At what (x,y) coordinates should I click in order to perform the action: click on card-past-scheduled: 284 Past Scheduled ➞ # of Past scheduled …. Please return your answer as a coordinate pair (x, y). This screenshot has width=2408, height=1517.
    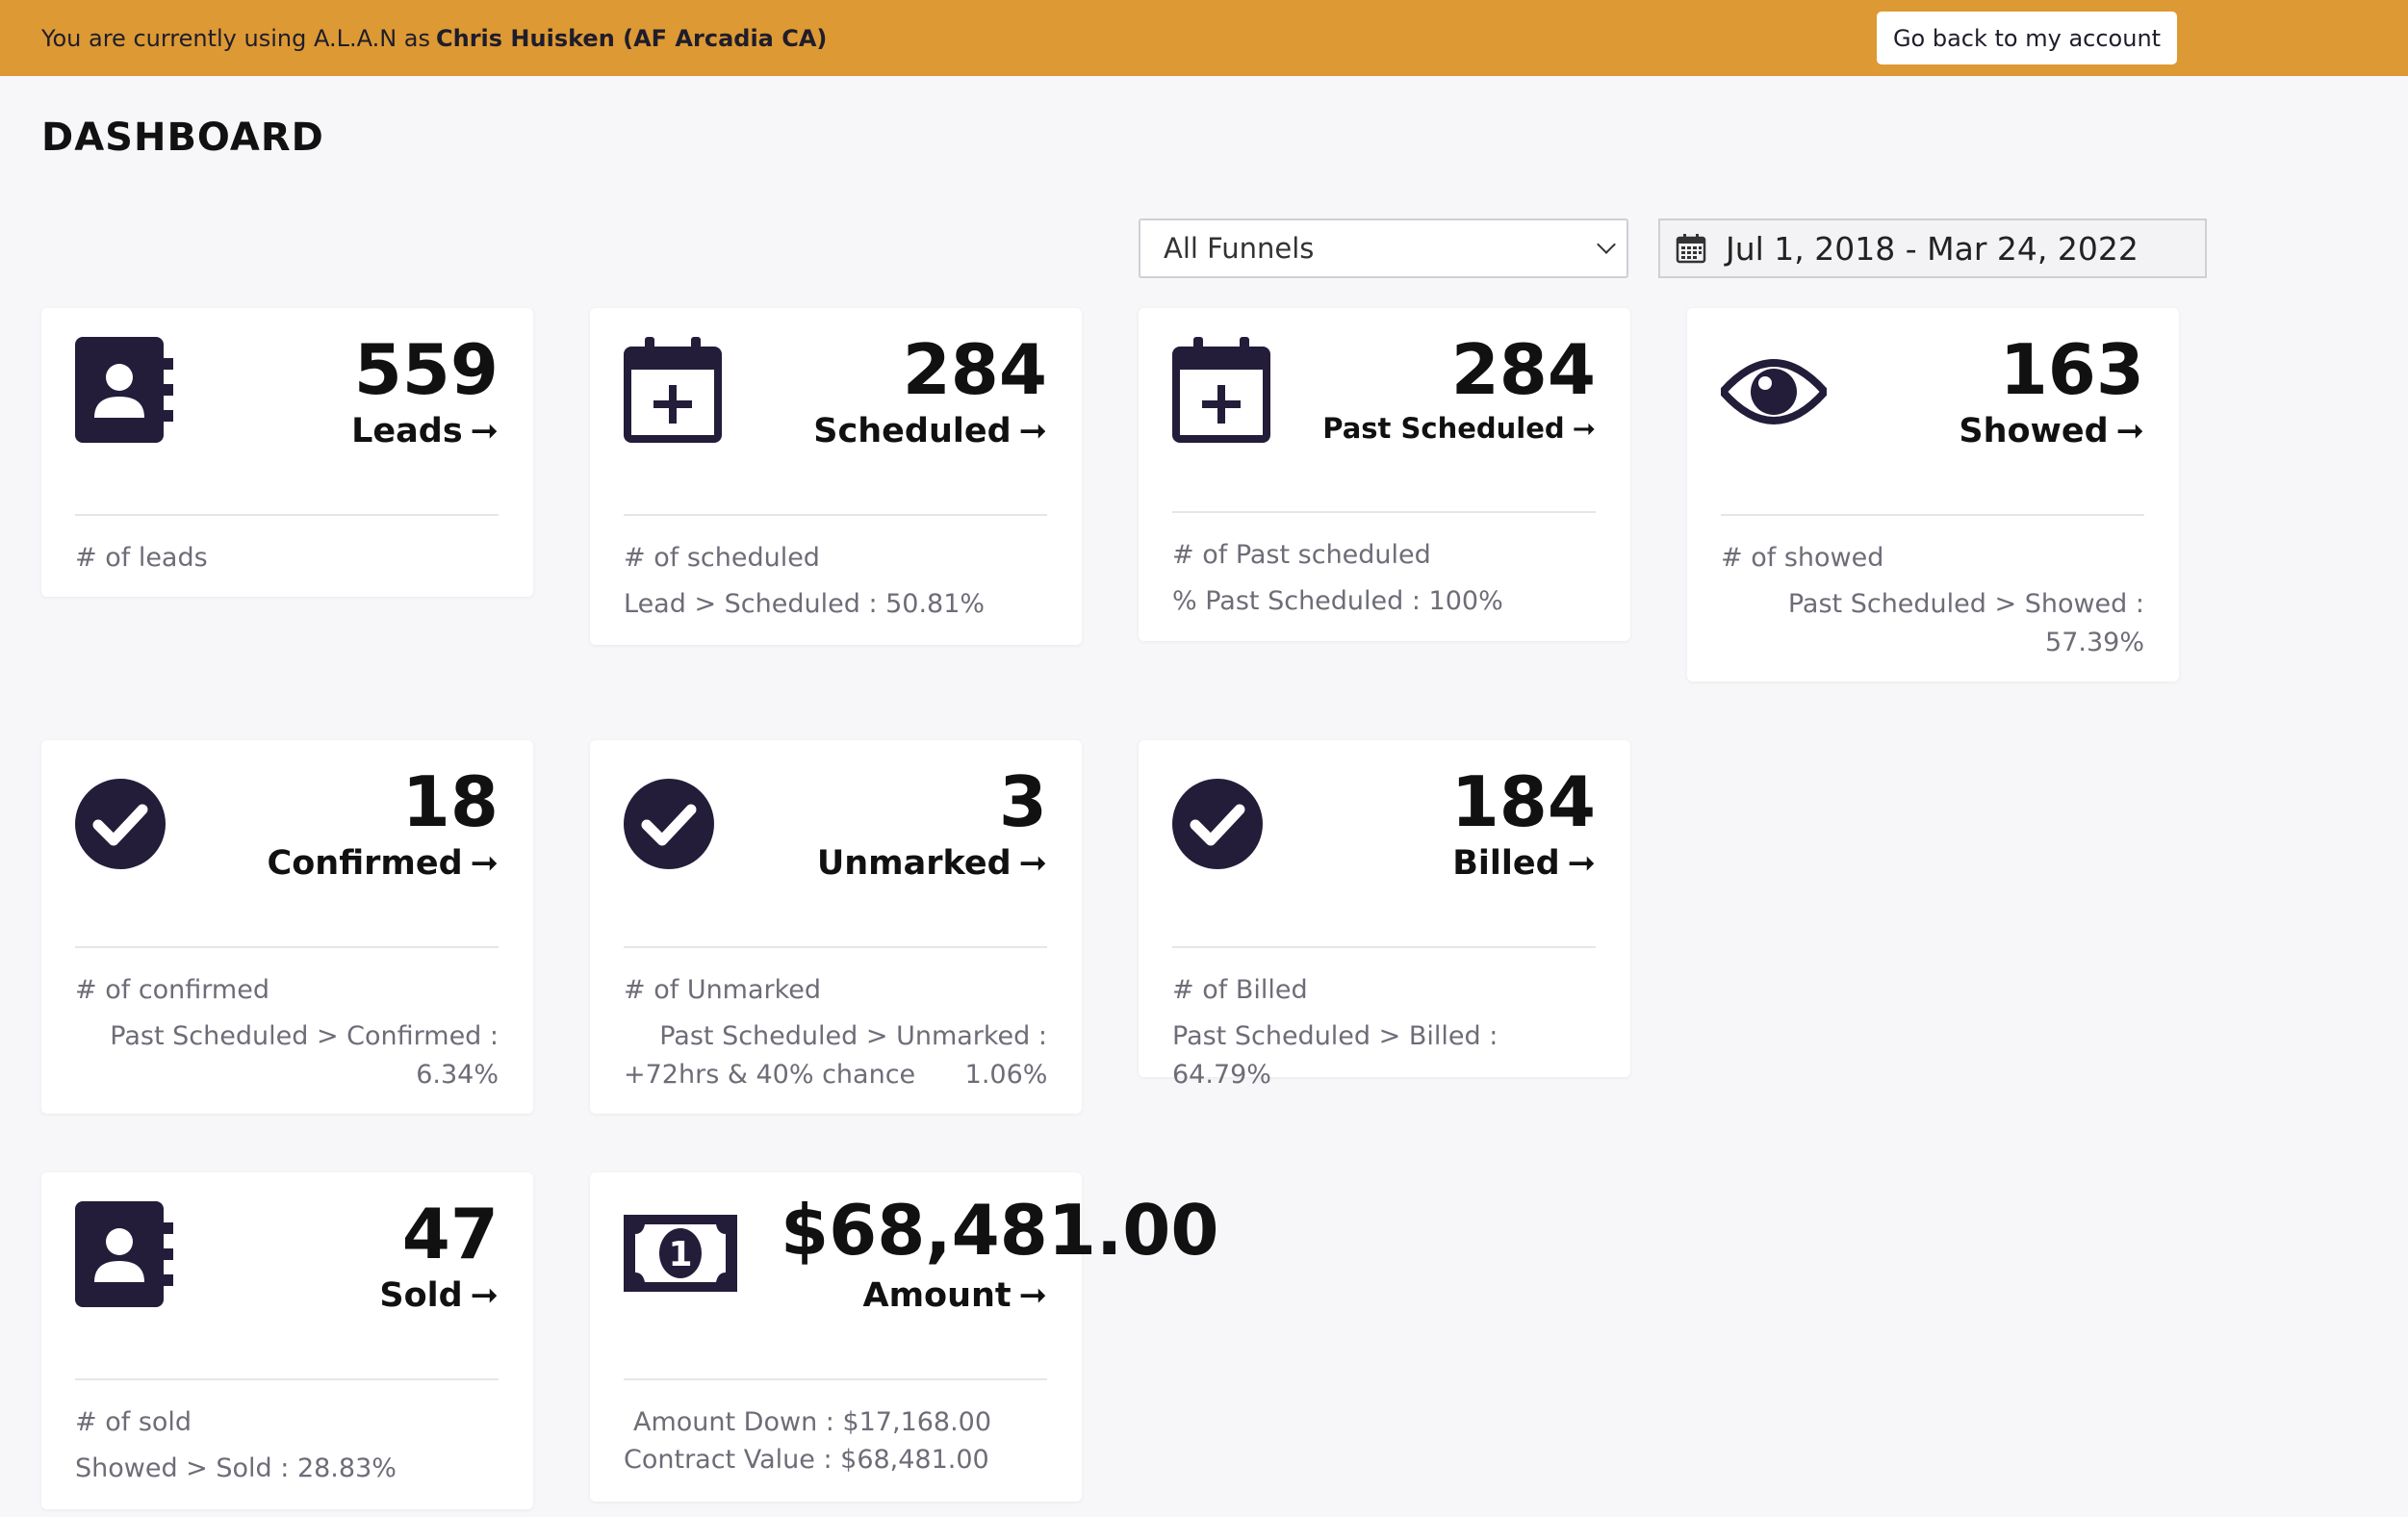
    Looking at the image, I should click on (1384, 474).